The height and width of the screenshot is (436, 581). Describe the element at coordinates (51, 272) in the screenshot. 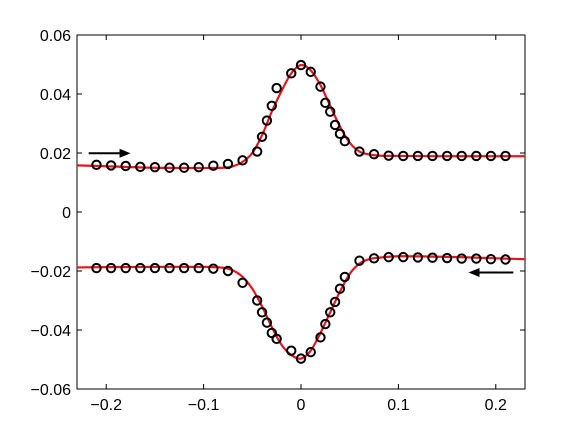

I see `y-tick-label: −0.02` at that location.